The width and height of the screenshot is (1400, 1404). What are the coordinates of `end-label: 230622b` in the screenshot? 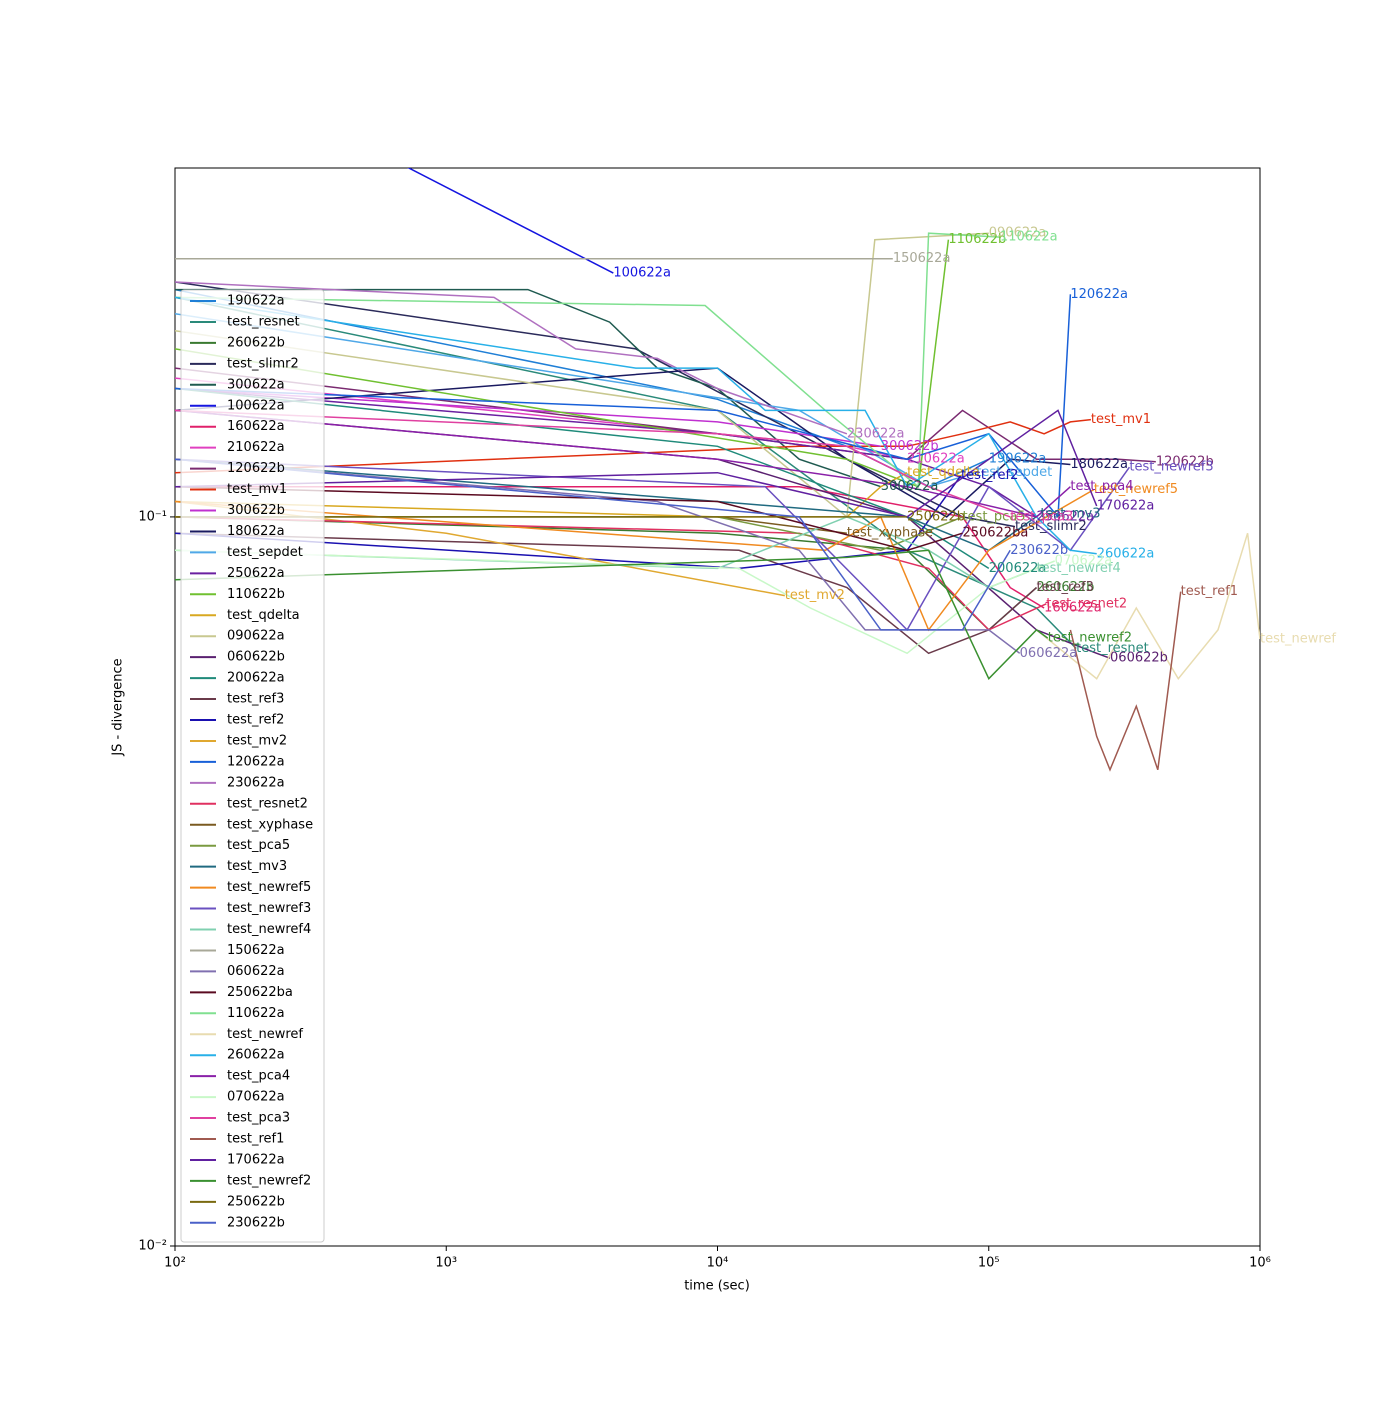 It's located at (1039, 550).